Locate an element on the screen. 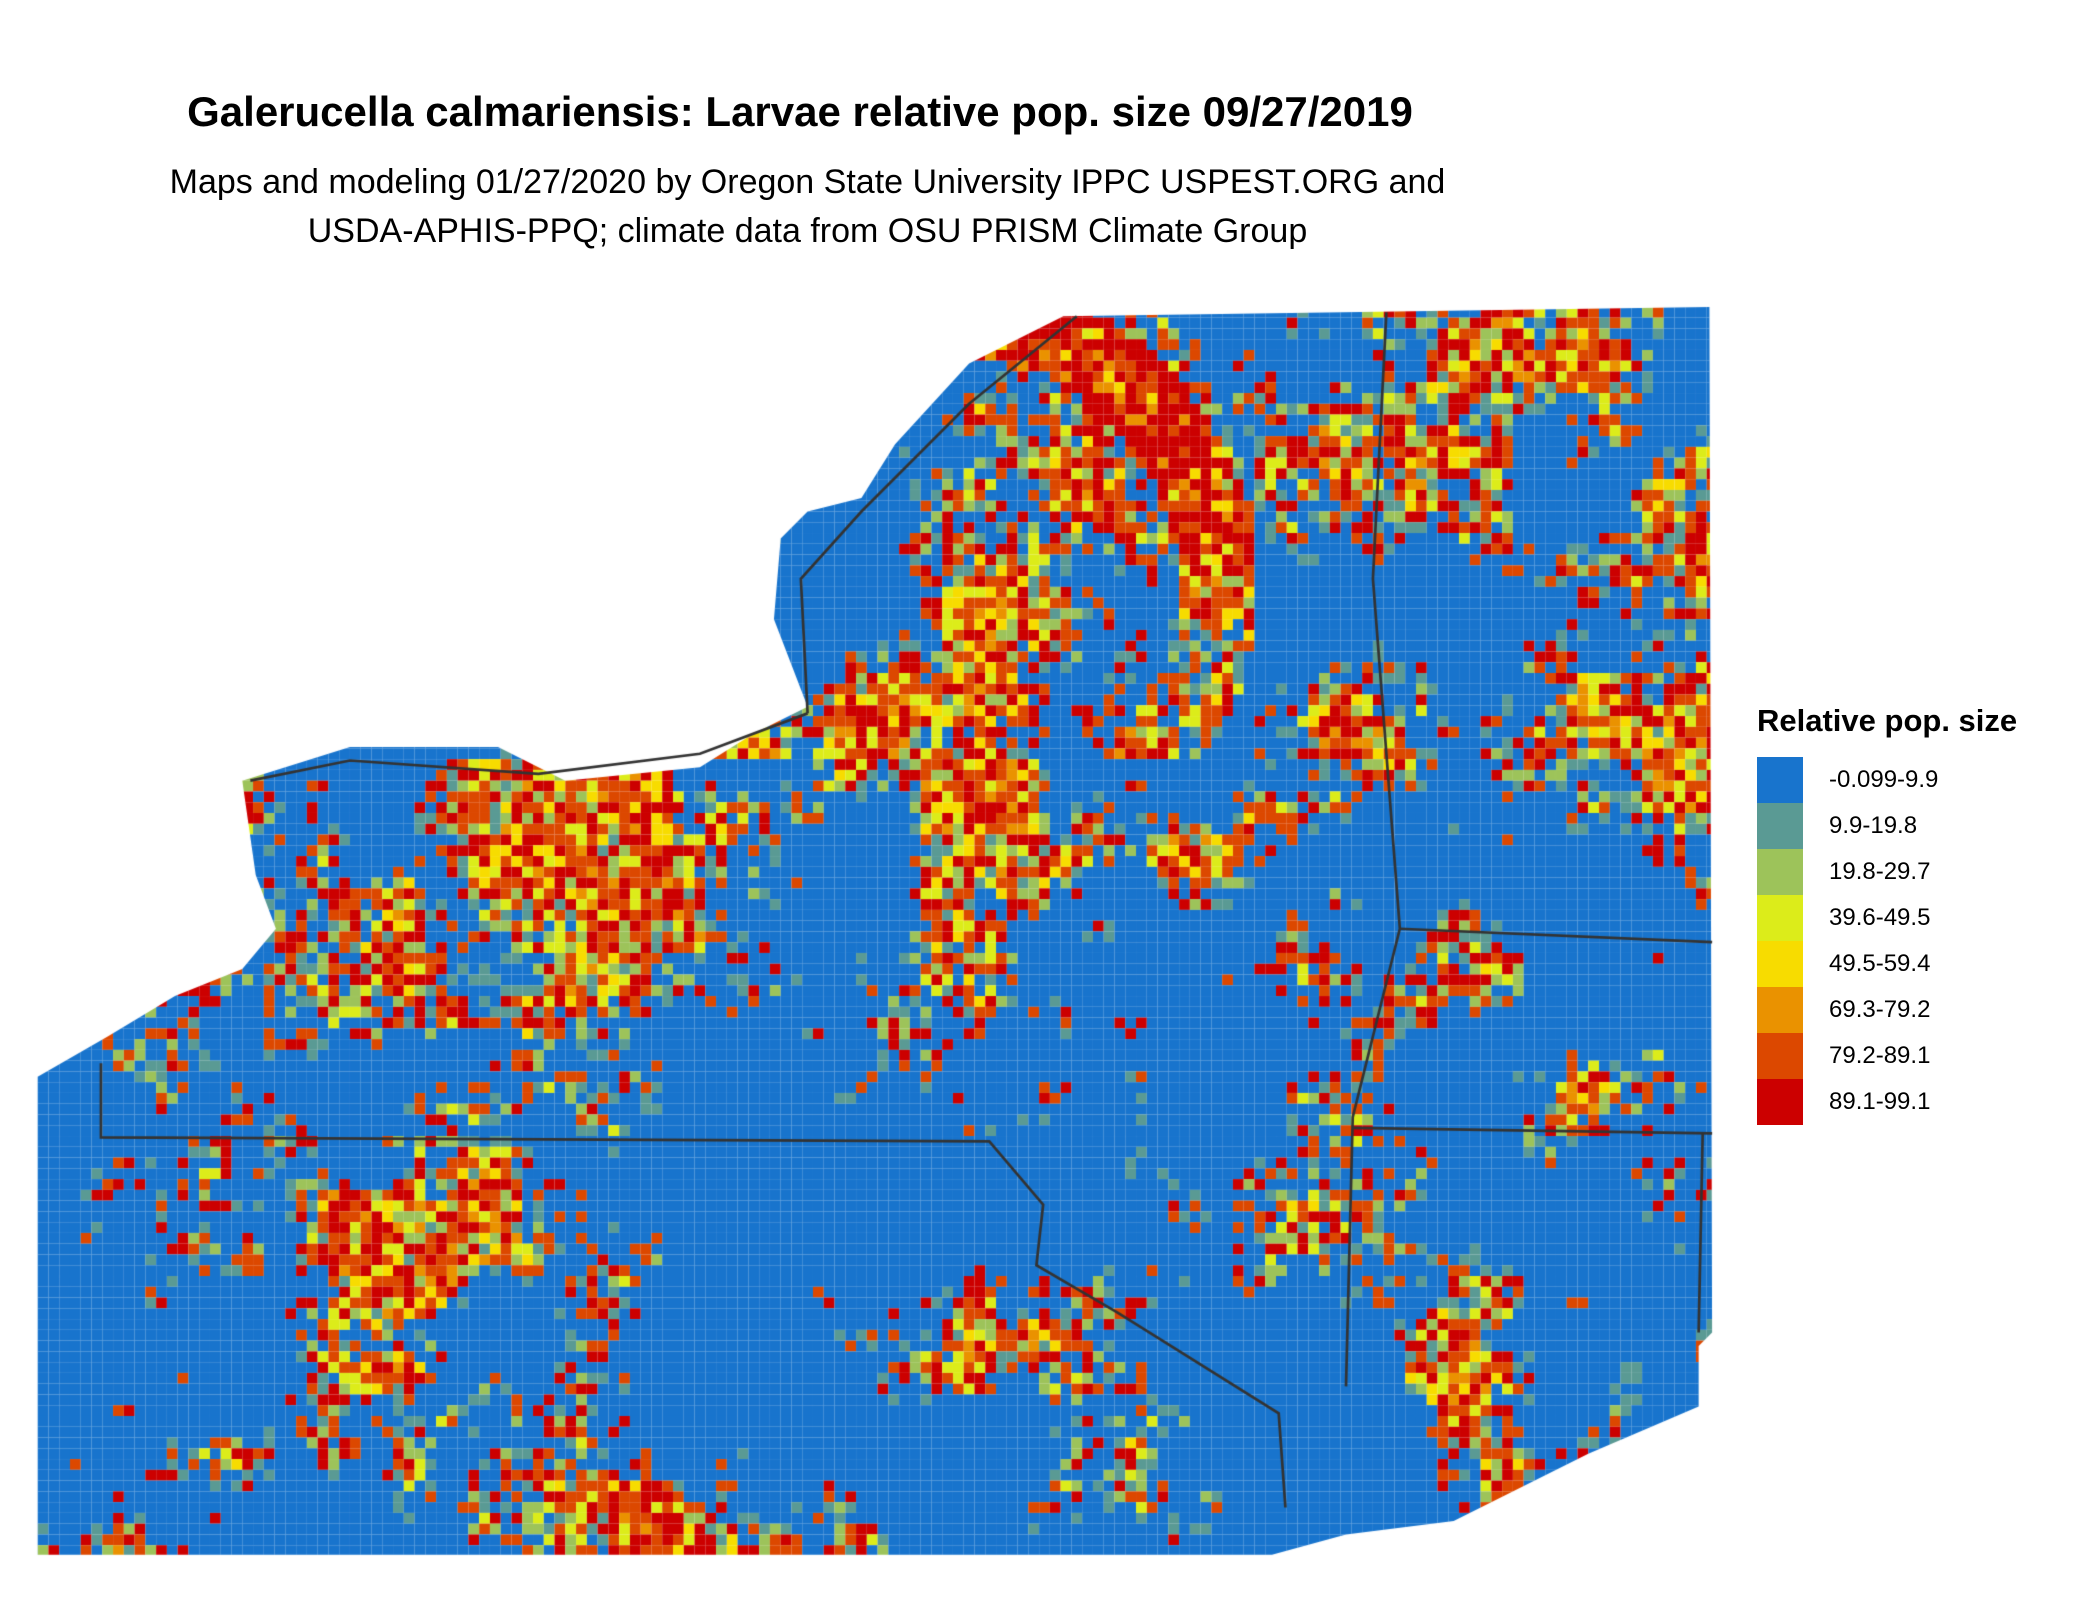 The width and height of the screenshot is (2100, 1607). legend-title: Relative pop. size is located at coordinates (1887, 720).